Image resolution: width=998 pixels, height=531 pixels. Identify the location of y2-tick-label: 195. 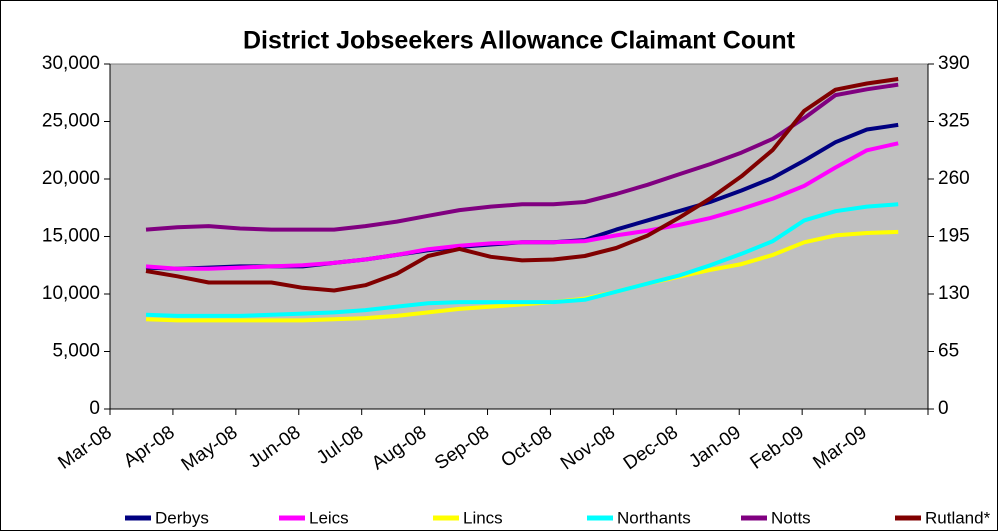
(954, 236).